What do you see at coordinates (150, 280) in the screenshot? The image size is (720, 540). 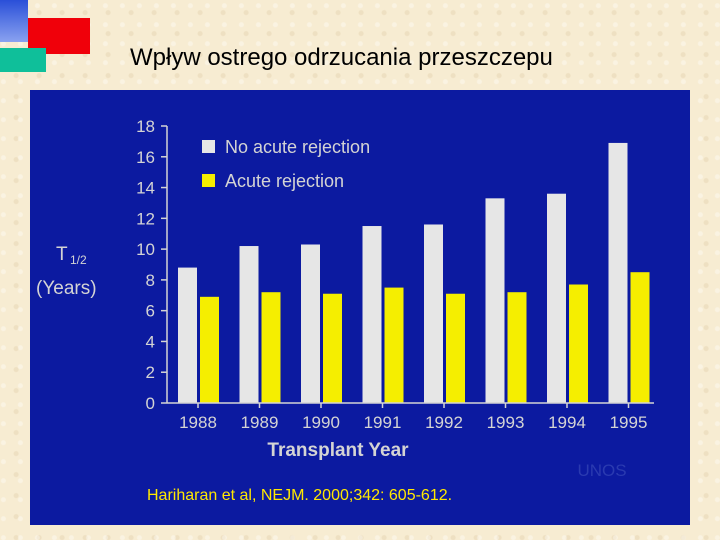 I see `y-tick-label: 8` at bounding box center [150, 280].